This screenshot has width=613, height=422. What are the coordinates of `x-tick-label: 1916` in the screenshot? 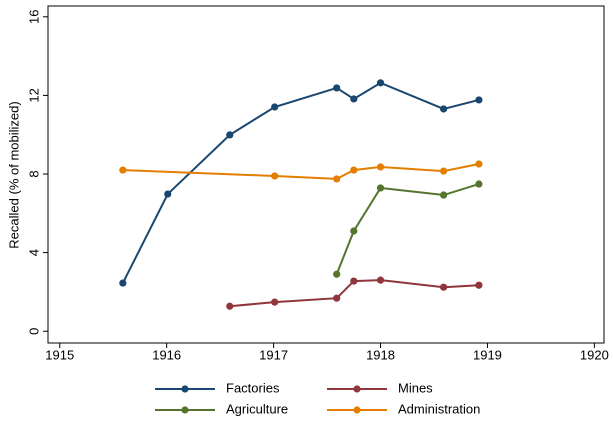 It's located at (166, 354).